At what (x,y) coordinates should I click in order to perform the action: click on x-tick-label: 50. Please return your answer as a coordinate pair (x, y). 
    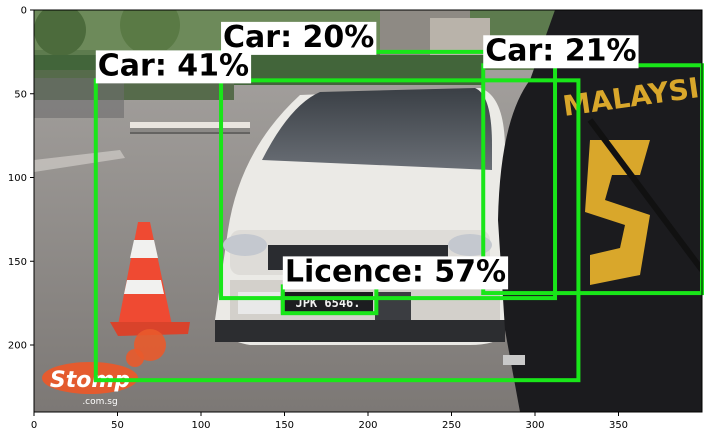
    Looking at the image, I should click on (117, 425).